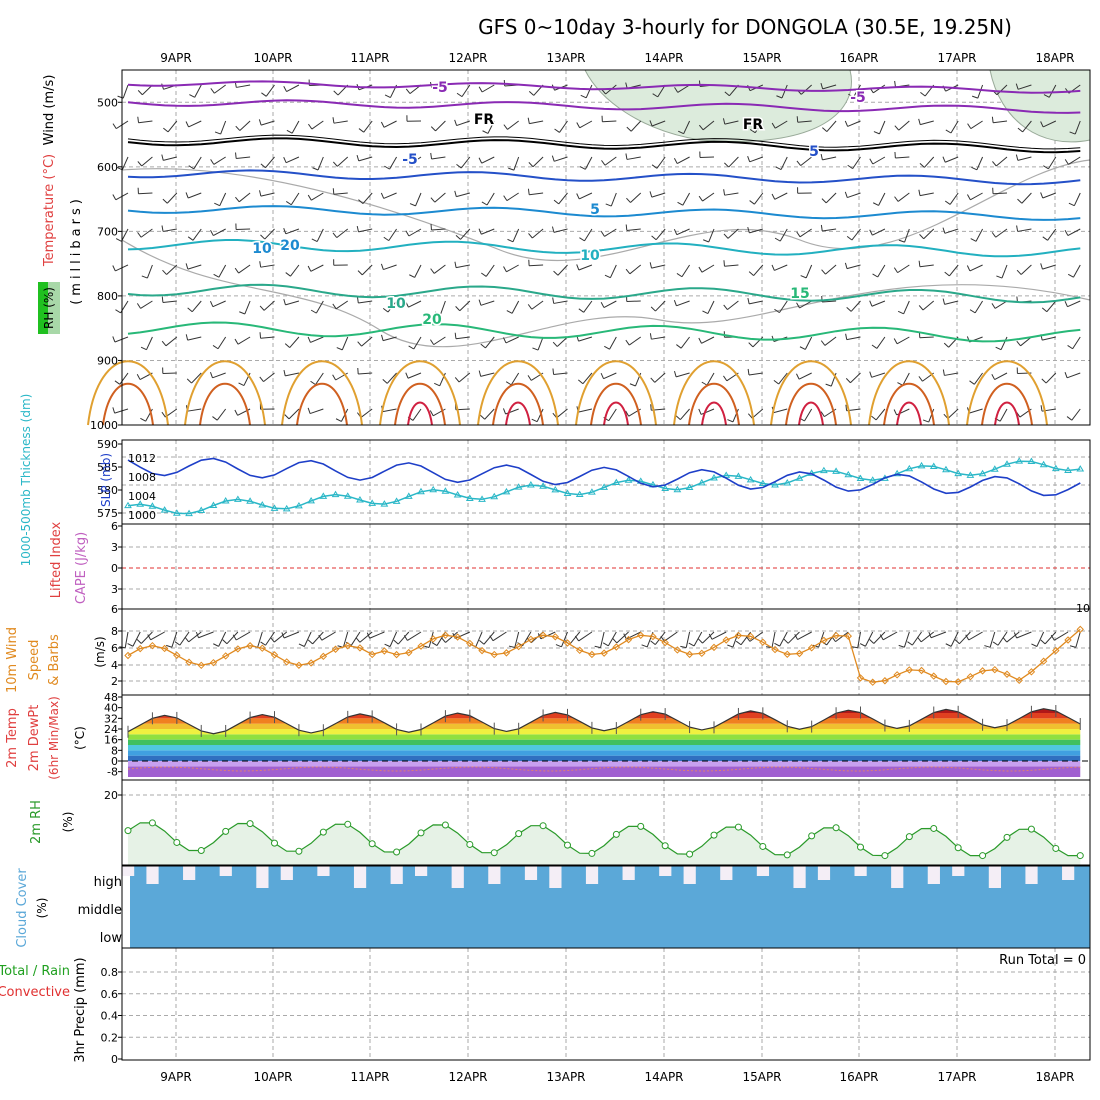  Describe the element at coordinates (107, 467) in the screenshot. I see `thickness-tick-label: 585` at that location.